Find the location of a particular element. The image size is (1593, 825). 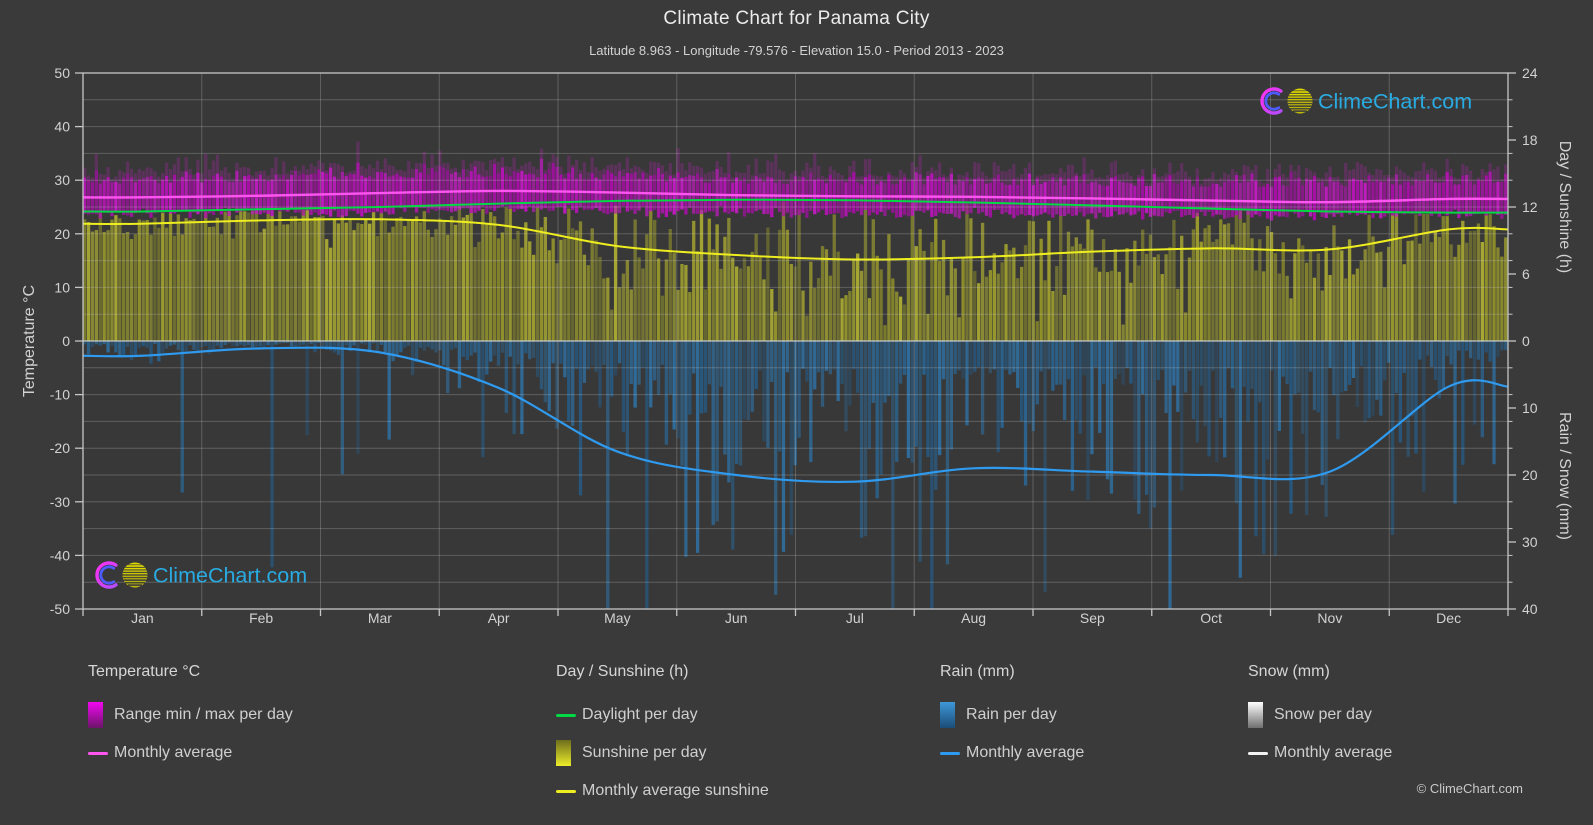

watermark-logo-bottom-left: ClimeChart.com is located at coordinates (201, 575).